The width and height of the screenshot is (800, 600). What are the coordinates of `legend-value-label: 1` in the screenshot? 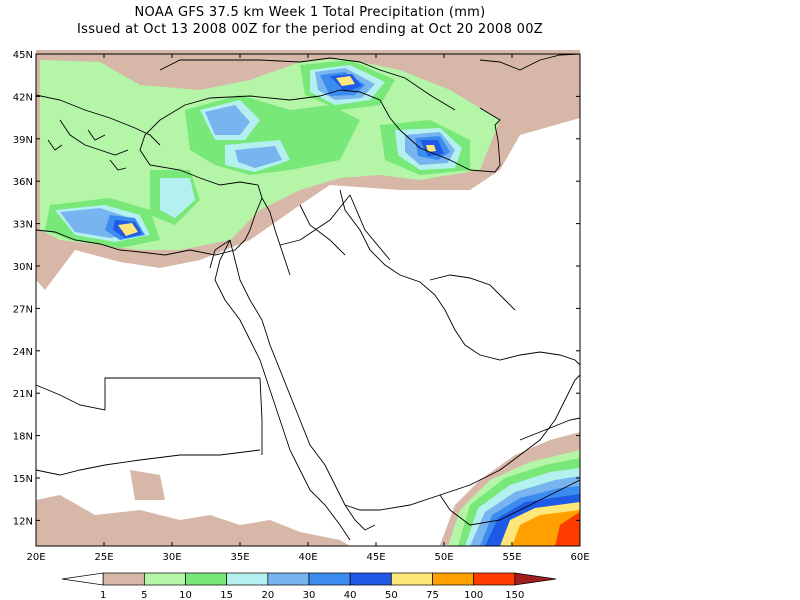 It's located at (103, 595).